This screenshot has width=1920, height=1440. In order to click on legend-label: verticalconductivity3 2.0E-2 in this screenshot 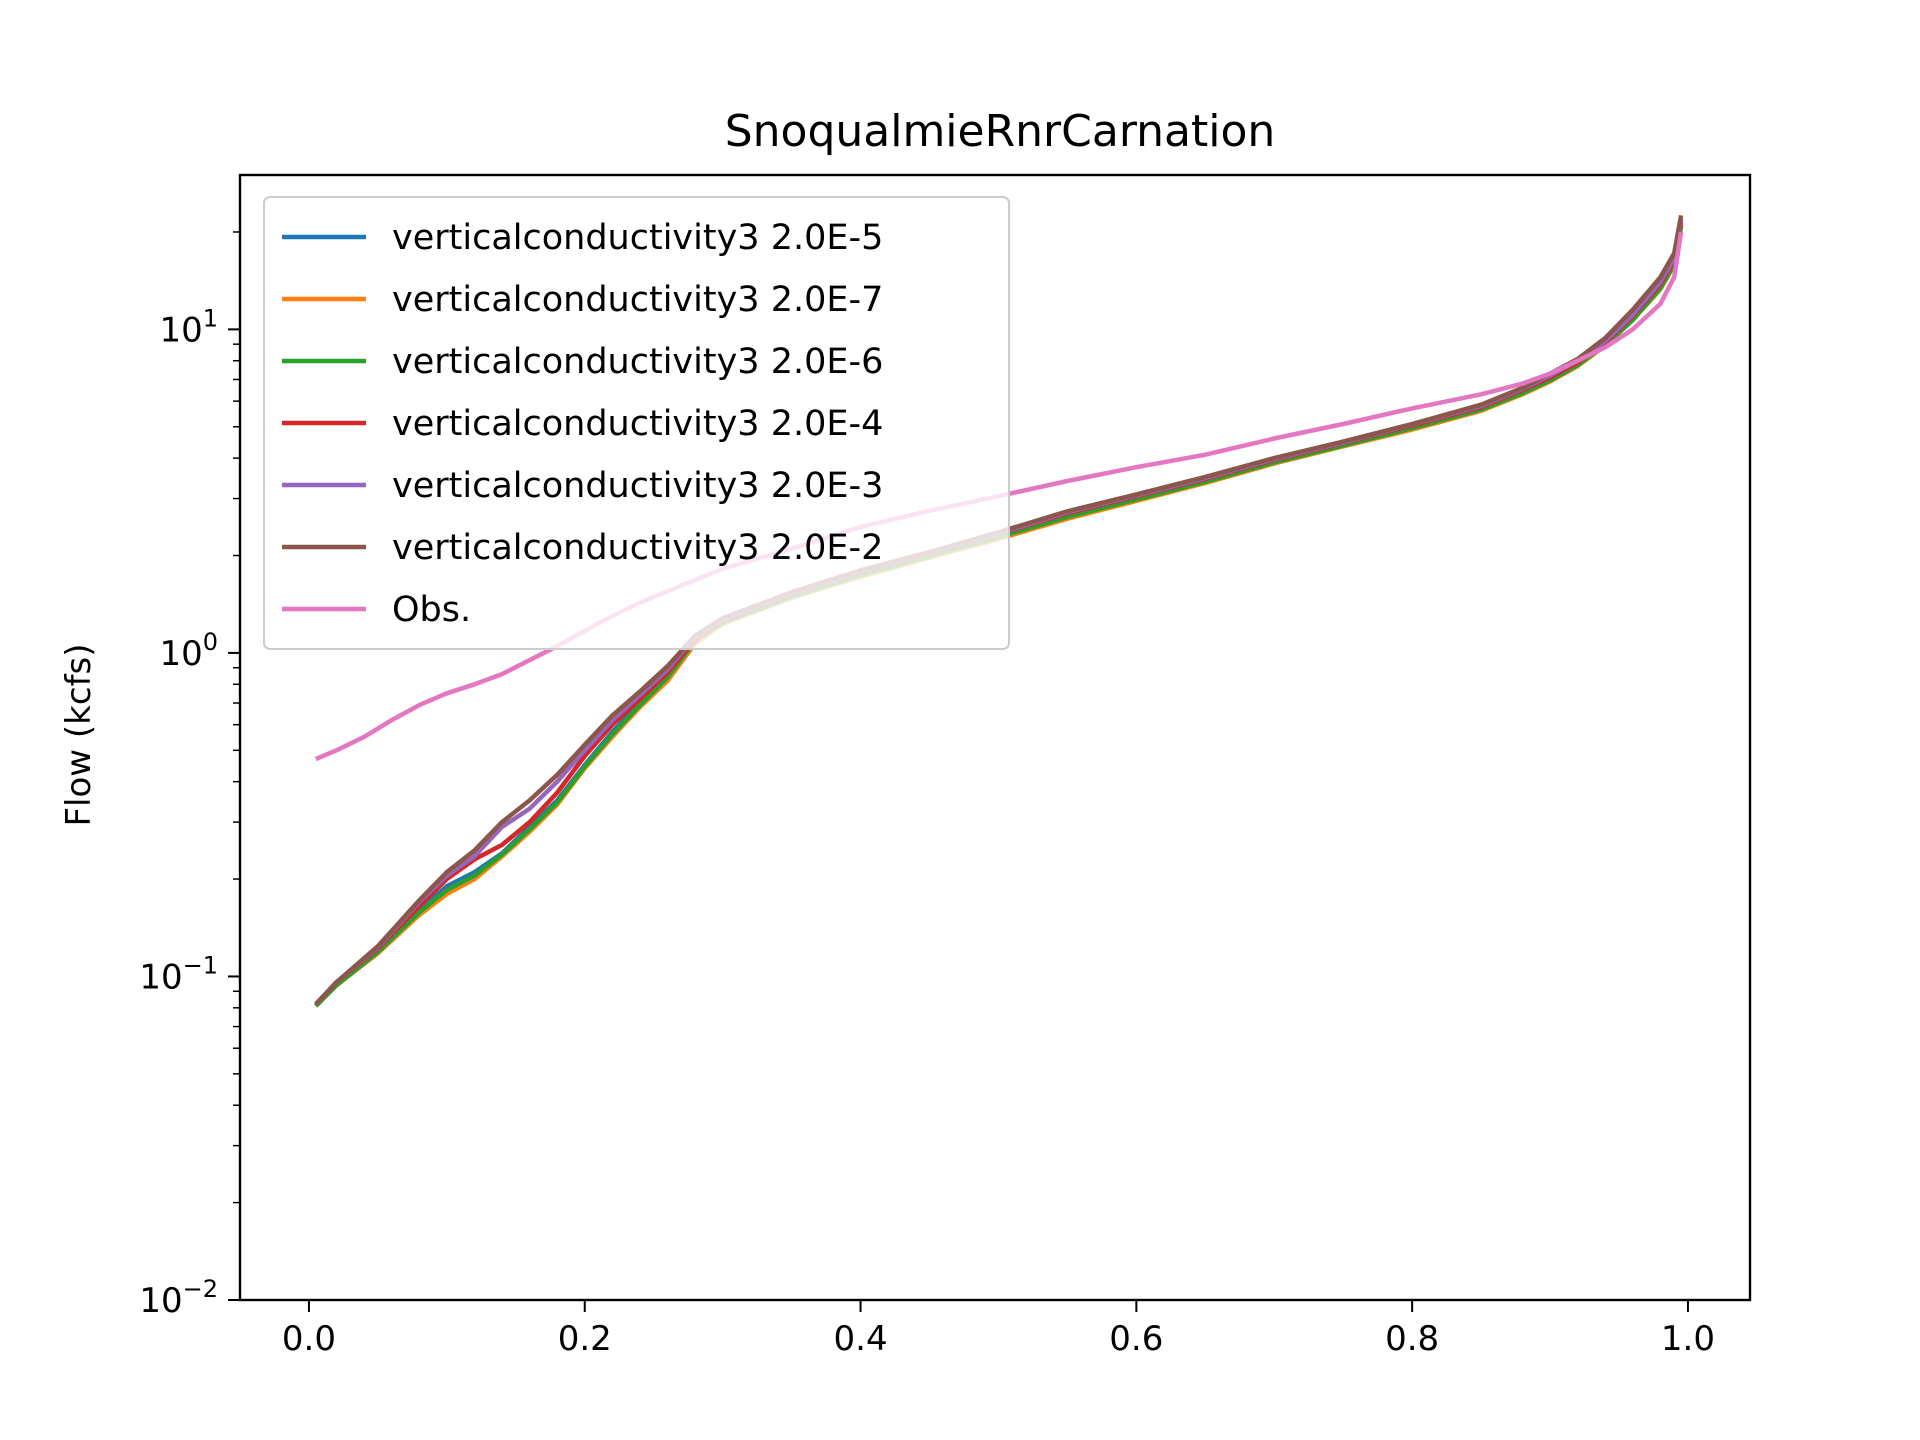, I will do `click(637, 548)`.